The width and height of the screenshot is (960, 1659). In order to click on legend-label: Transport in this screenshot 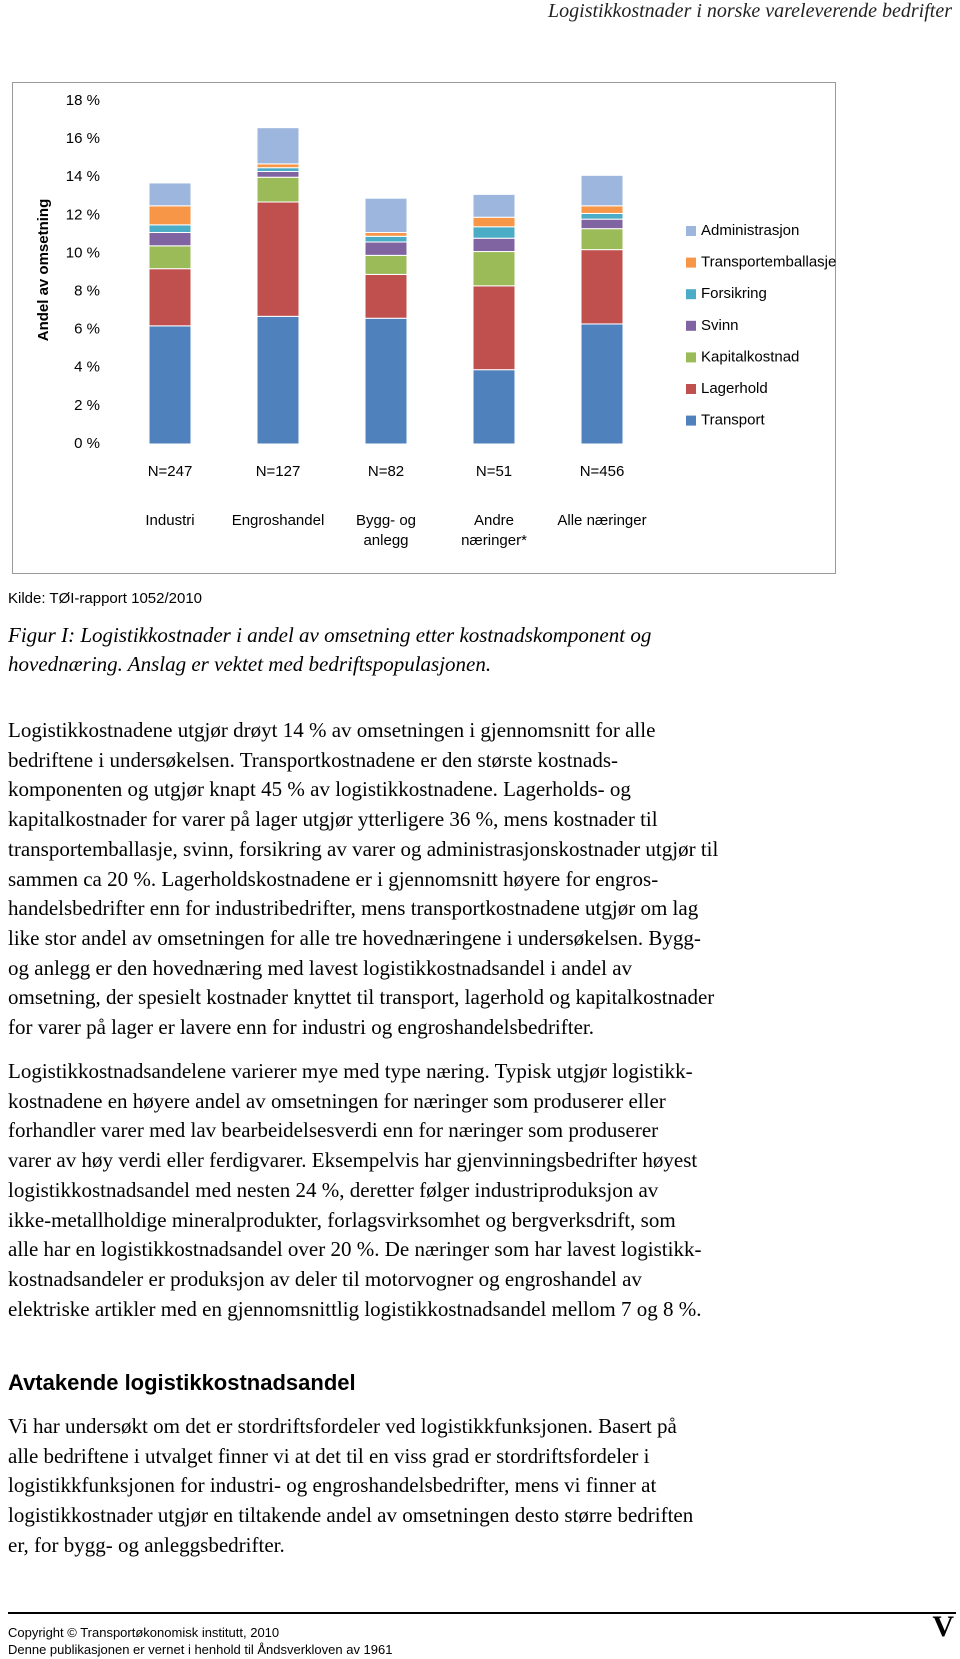, I will do `click(733, 420)`.